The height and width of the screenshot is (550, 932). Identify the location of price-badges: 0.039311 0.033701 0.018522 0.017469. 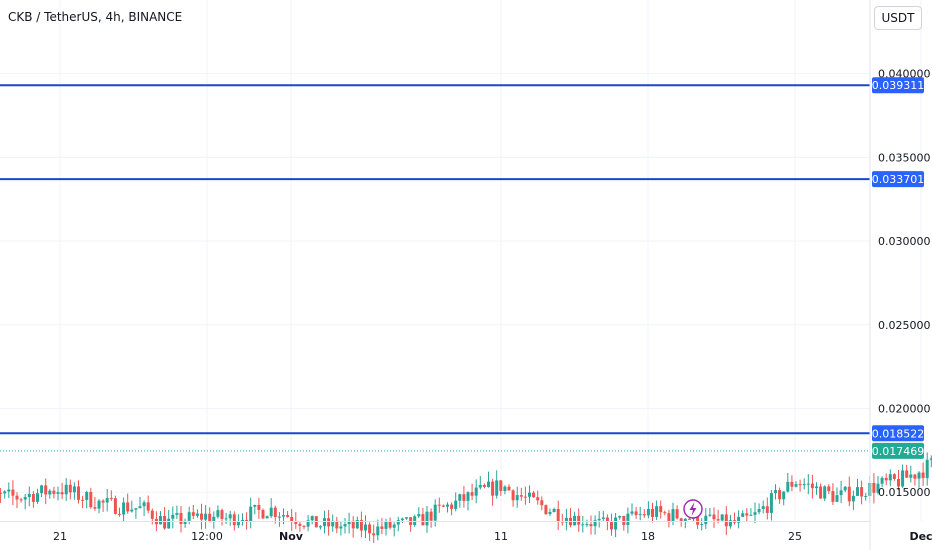
(898, 268).